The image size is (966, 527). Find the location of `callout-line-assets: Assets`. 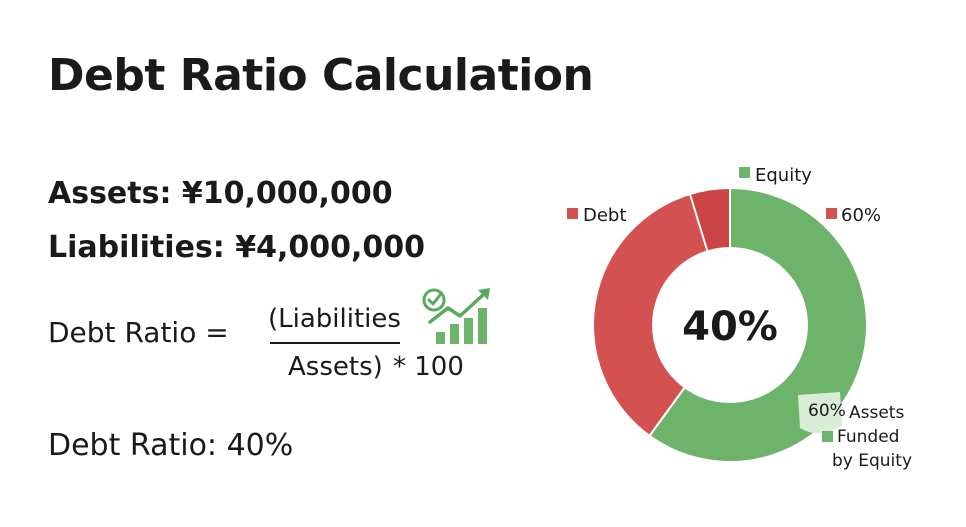

callout-line-assets: Assets is located at coordinates (876, 413).